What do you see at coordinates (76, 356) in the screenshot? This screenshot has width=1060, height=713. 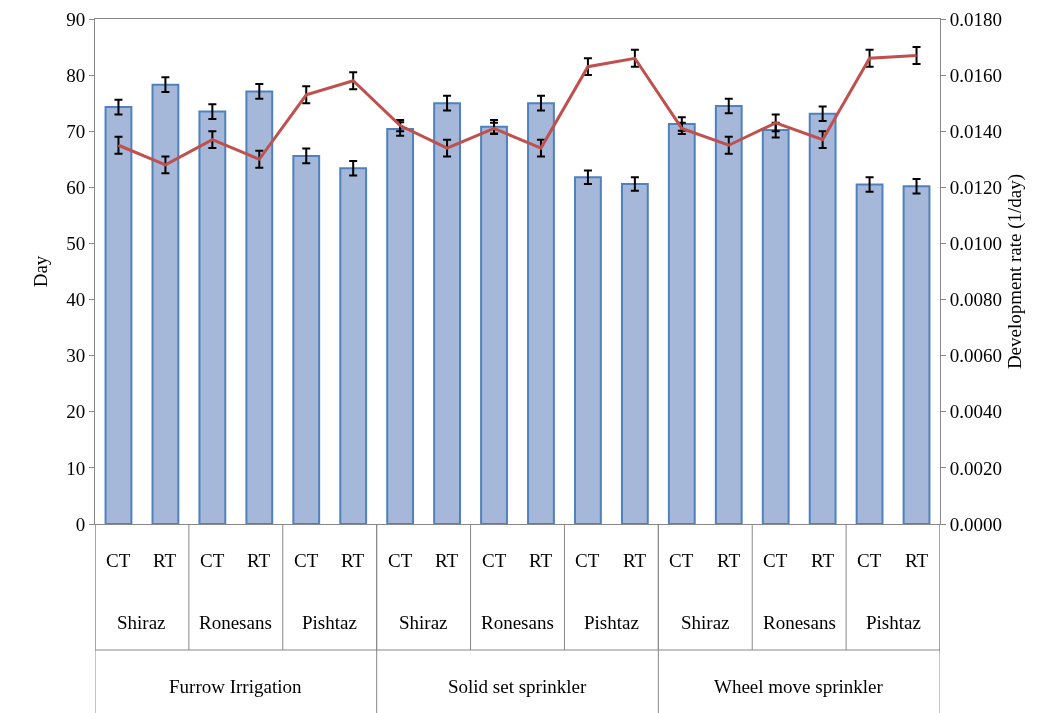 I see `y-tick-label: 30` at bounding box center [76, 356].